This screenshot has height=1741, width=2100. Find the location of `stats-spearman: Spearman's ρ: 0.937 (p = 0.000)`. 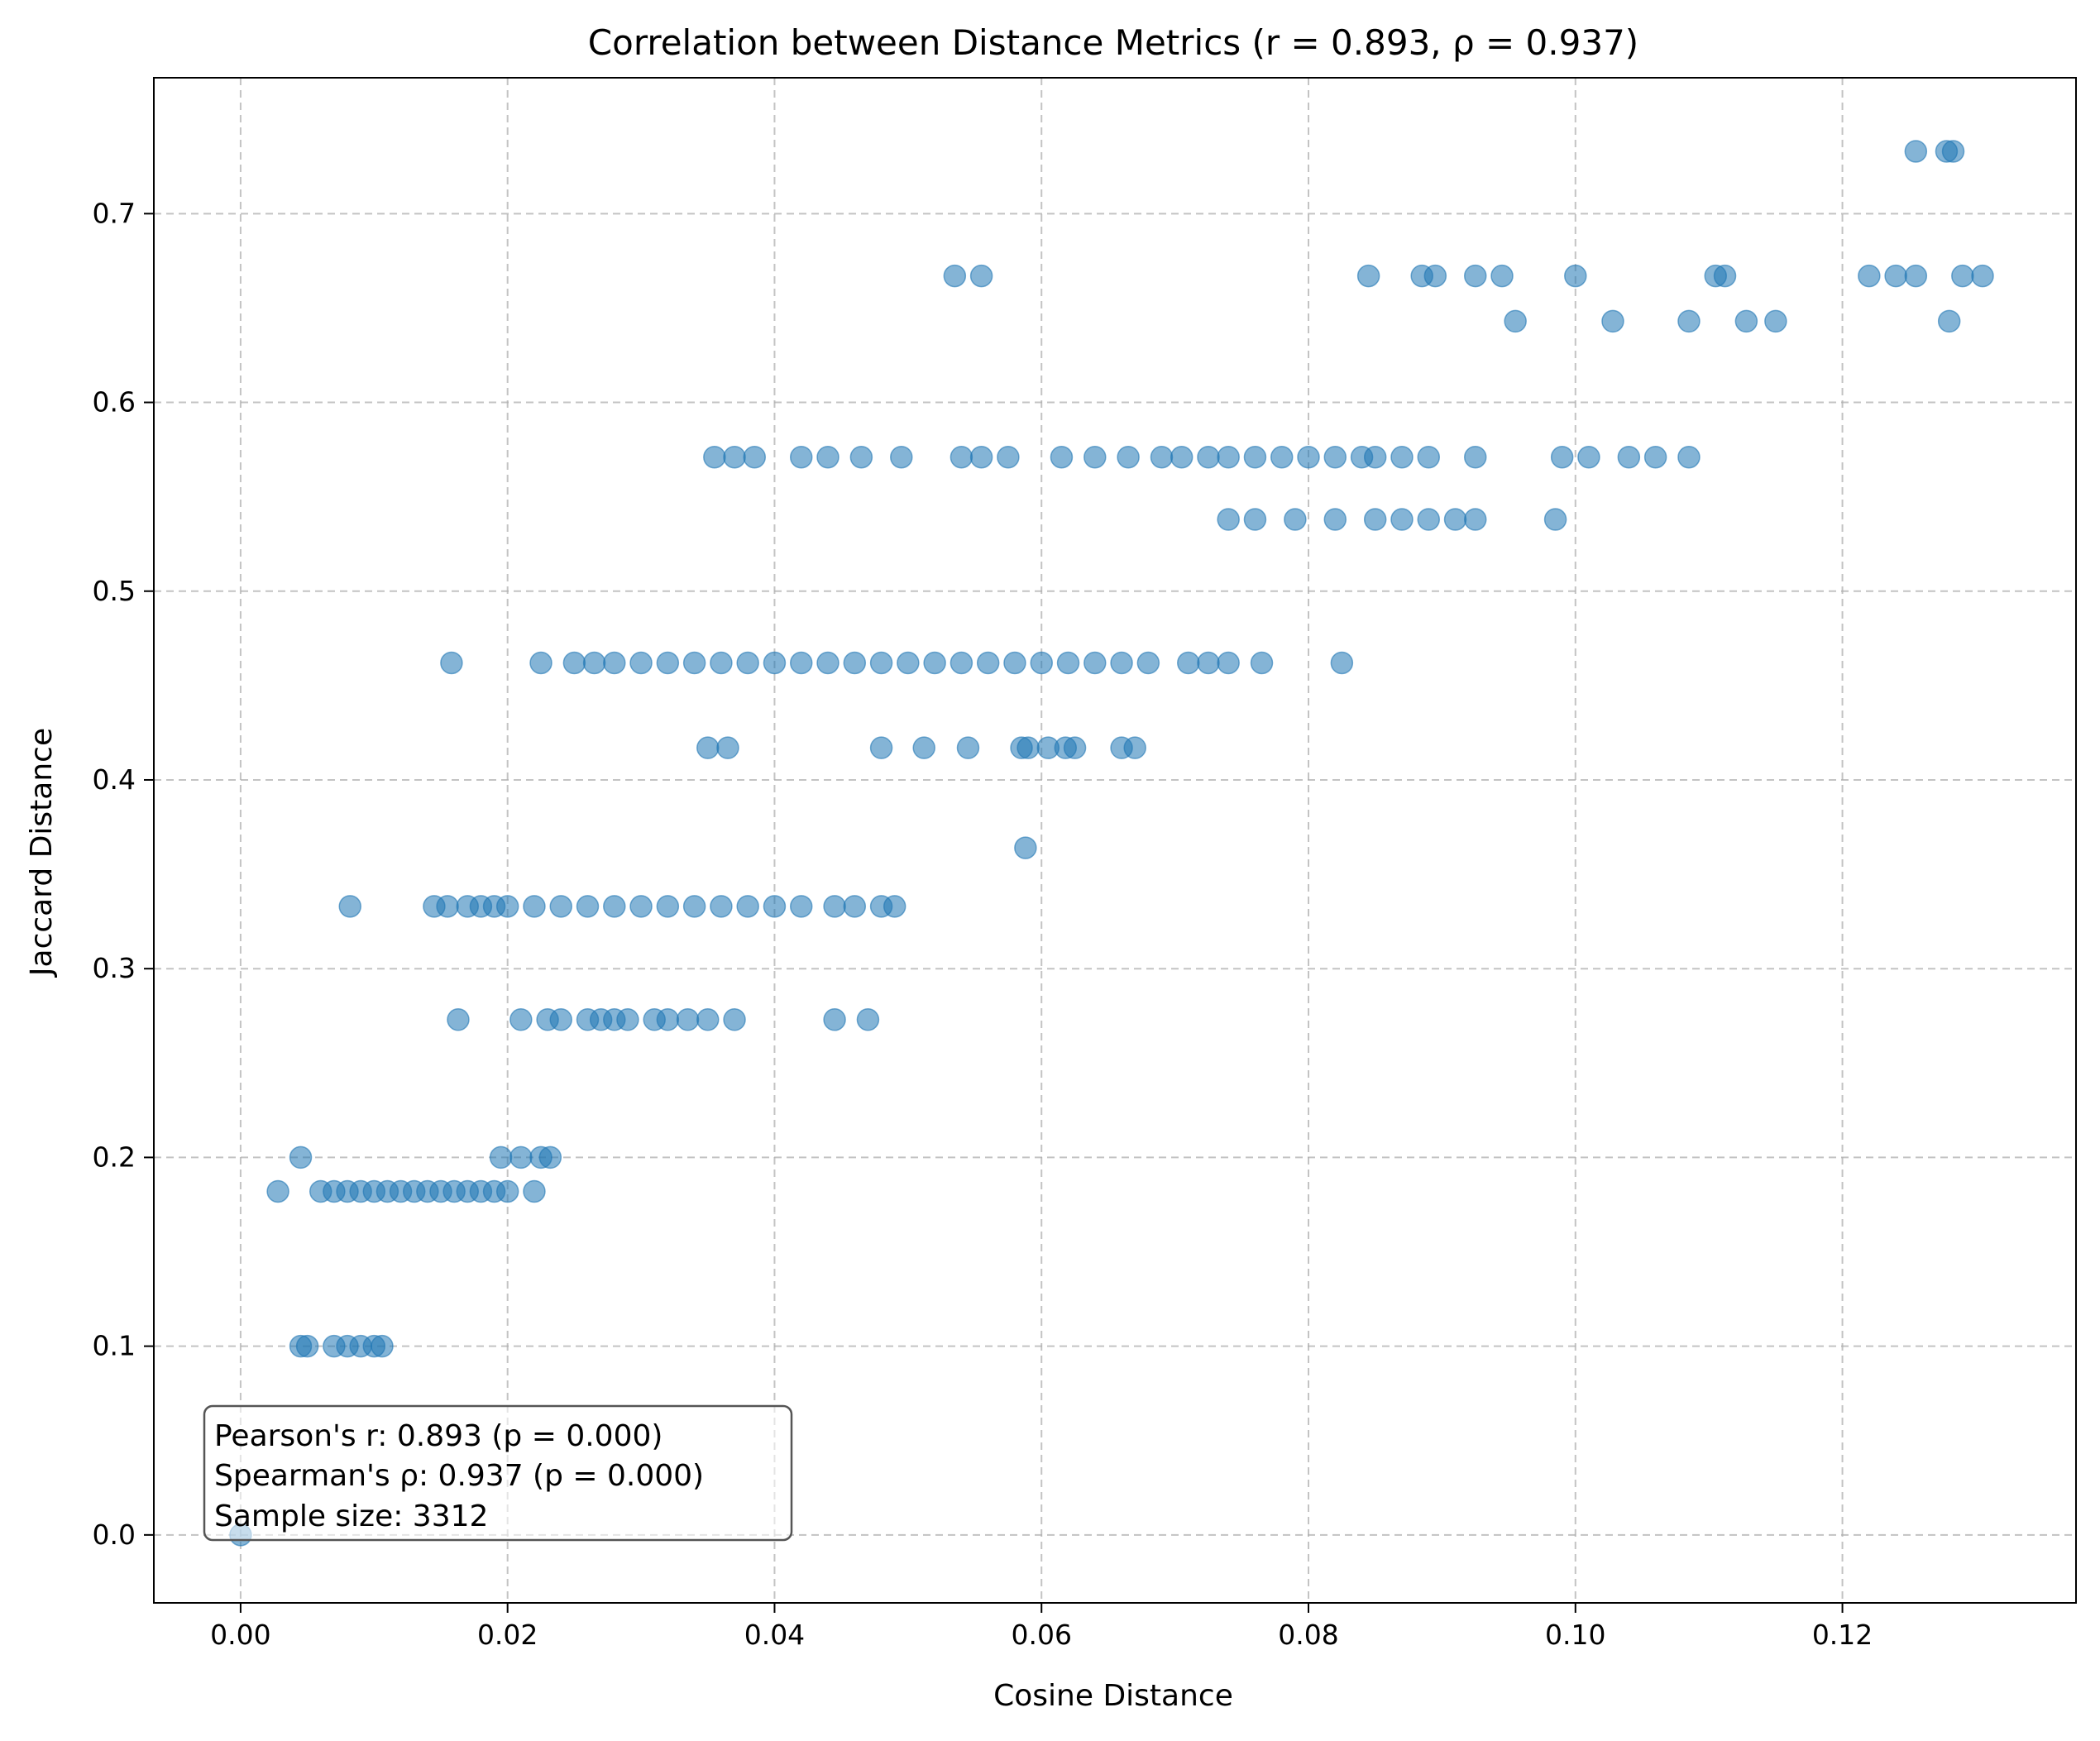

stats-spearman: Spearman's ρ: 0.937 (p = 0.000) is located at coordinates (459, 1476).